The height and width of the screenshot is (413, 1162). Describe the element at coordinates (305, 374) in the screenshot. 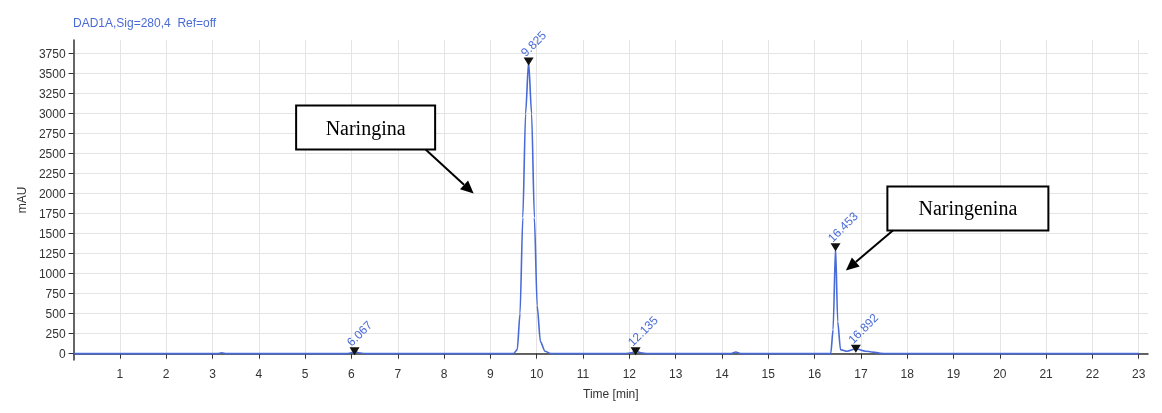

I see `x-tick-label: 5` at that location.